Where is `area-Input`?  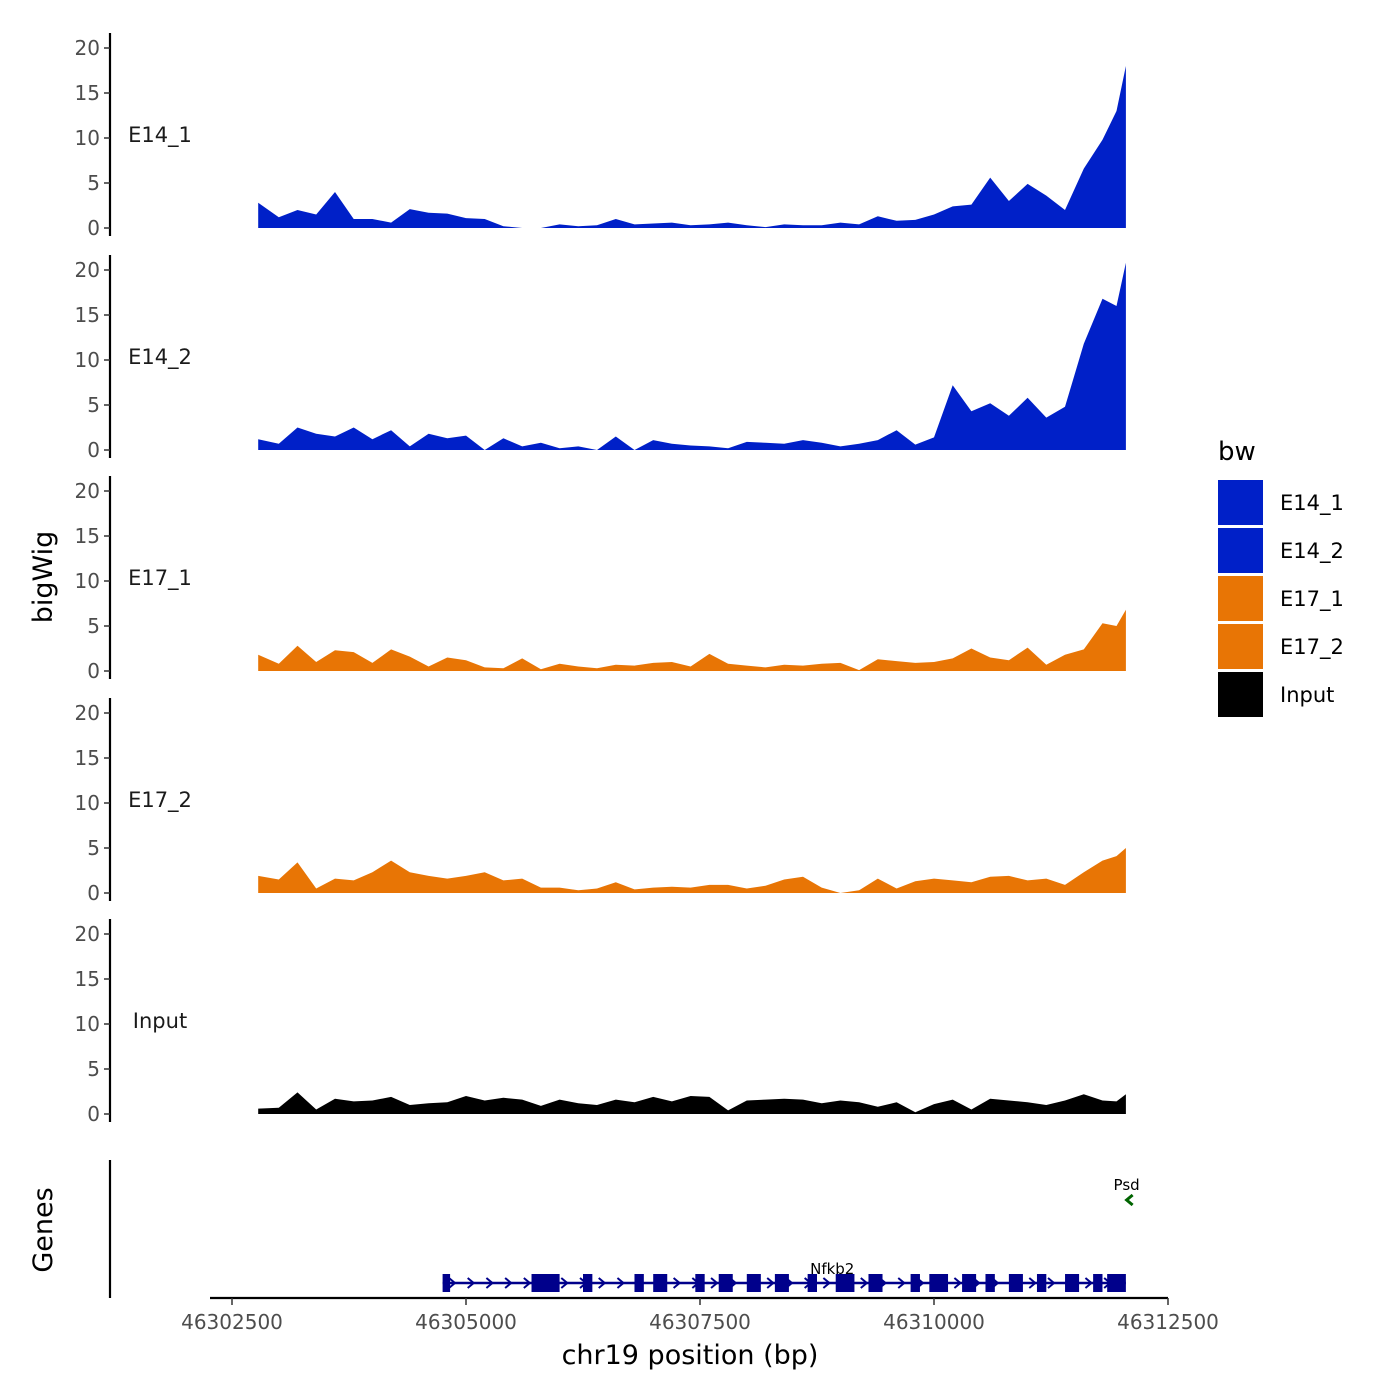
area-Input is located at coordinates (692, 1103).